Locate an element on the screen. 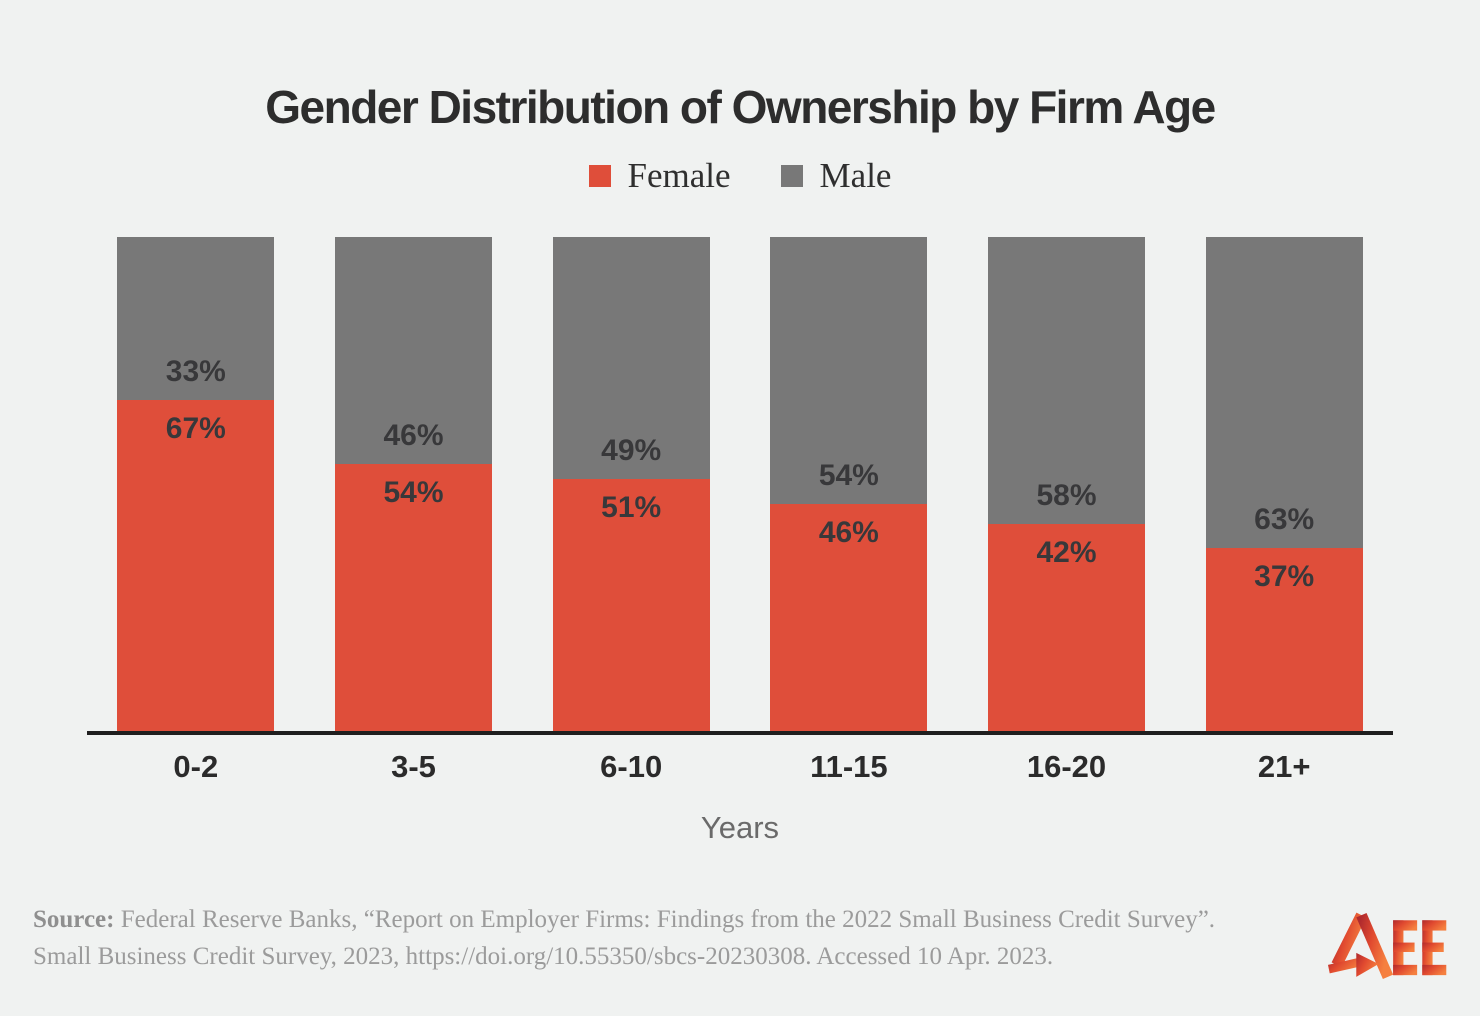  bar-segment-male-21+: 63% is located at coordinates (1284, 393).